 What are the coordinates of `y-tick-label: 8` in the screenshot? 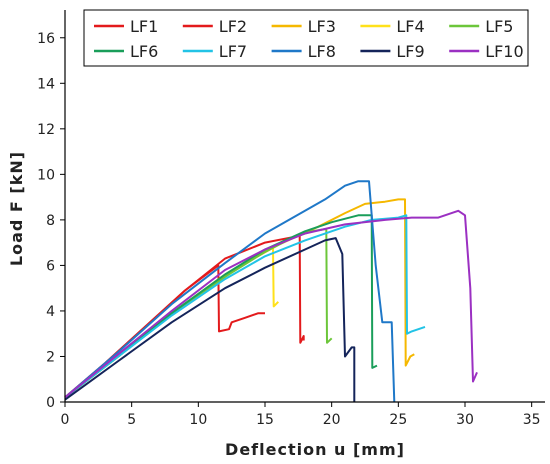 It's located at (50, 221).